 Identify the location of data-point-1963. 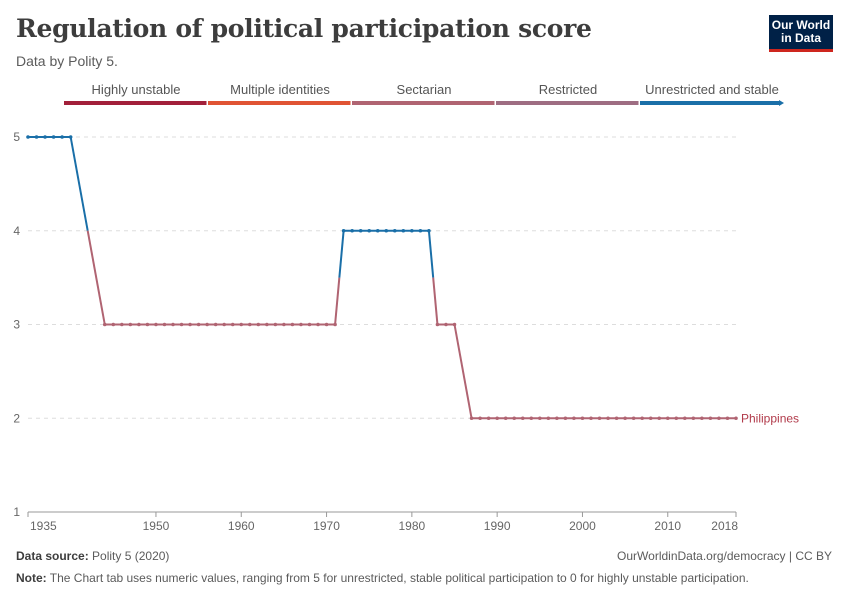
(267, 324).